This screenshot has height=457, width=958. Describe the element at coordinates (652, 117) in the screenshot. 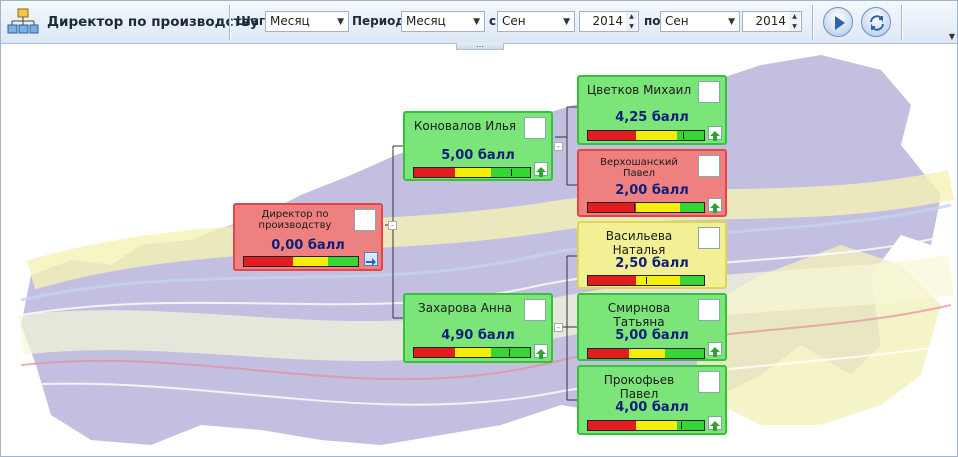

I see `card-score: 4,25 балл` at that location.